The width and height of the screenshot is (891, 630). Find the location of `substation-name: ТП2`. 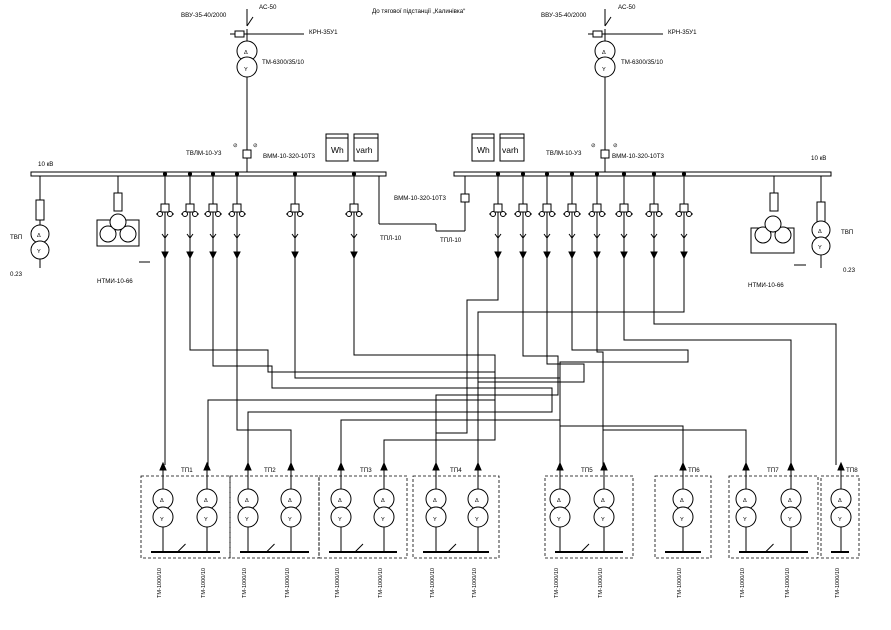

substation-name: ТП2 is located at coordinates (270, 470).